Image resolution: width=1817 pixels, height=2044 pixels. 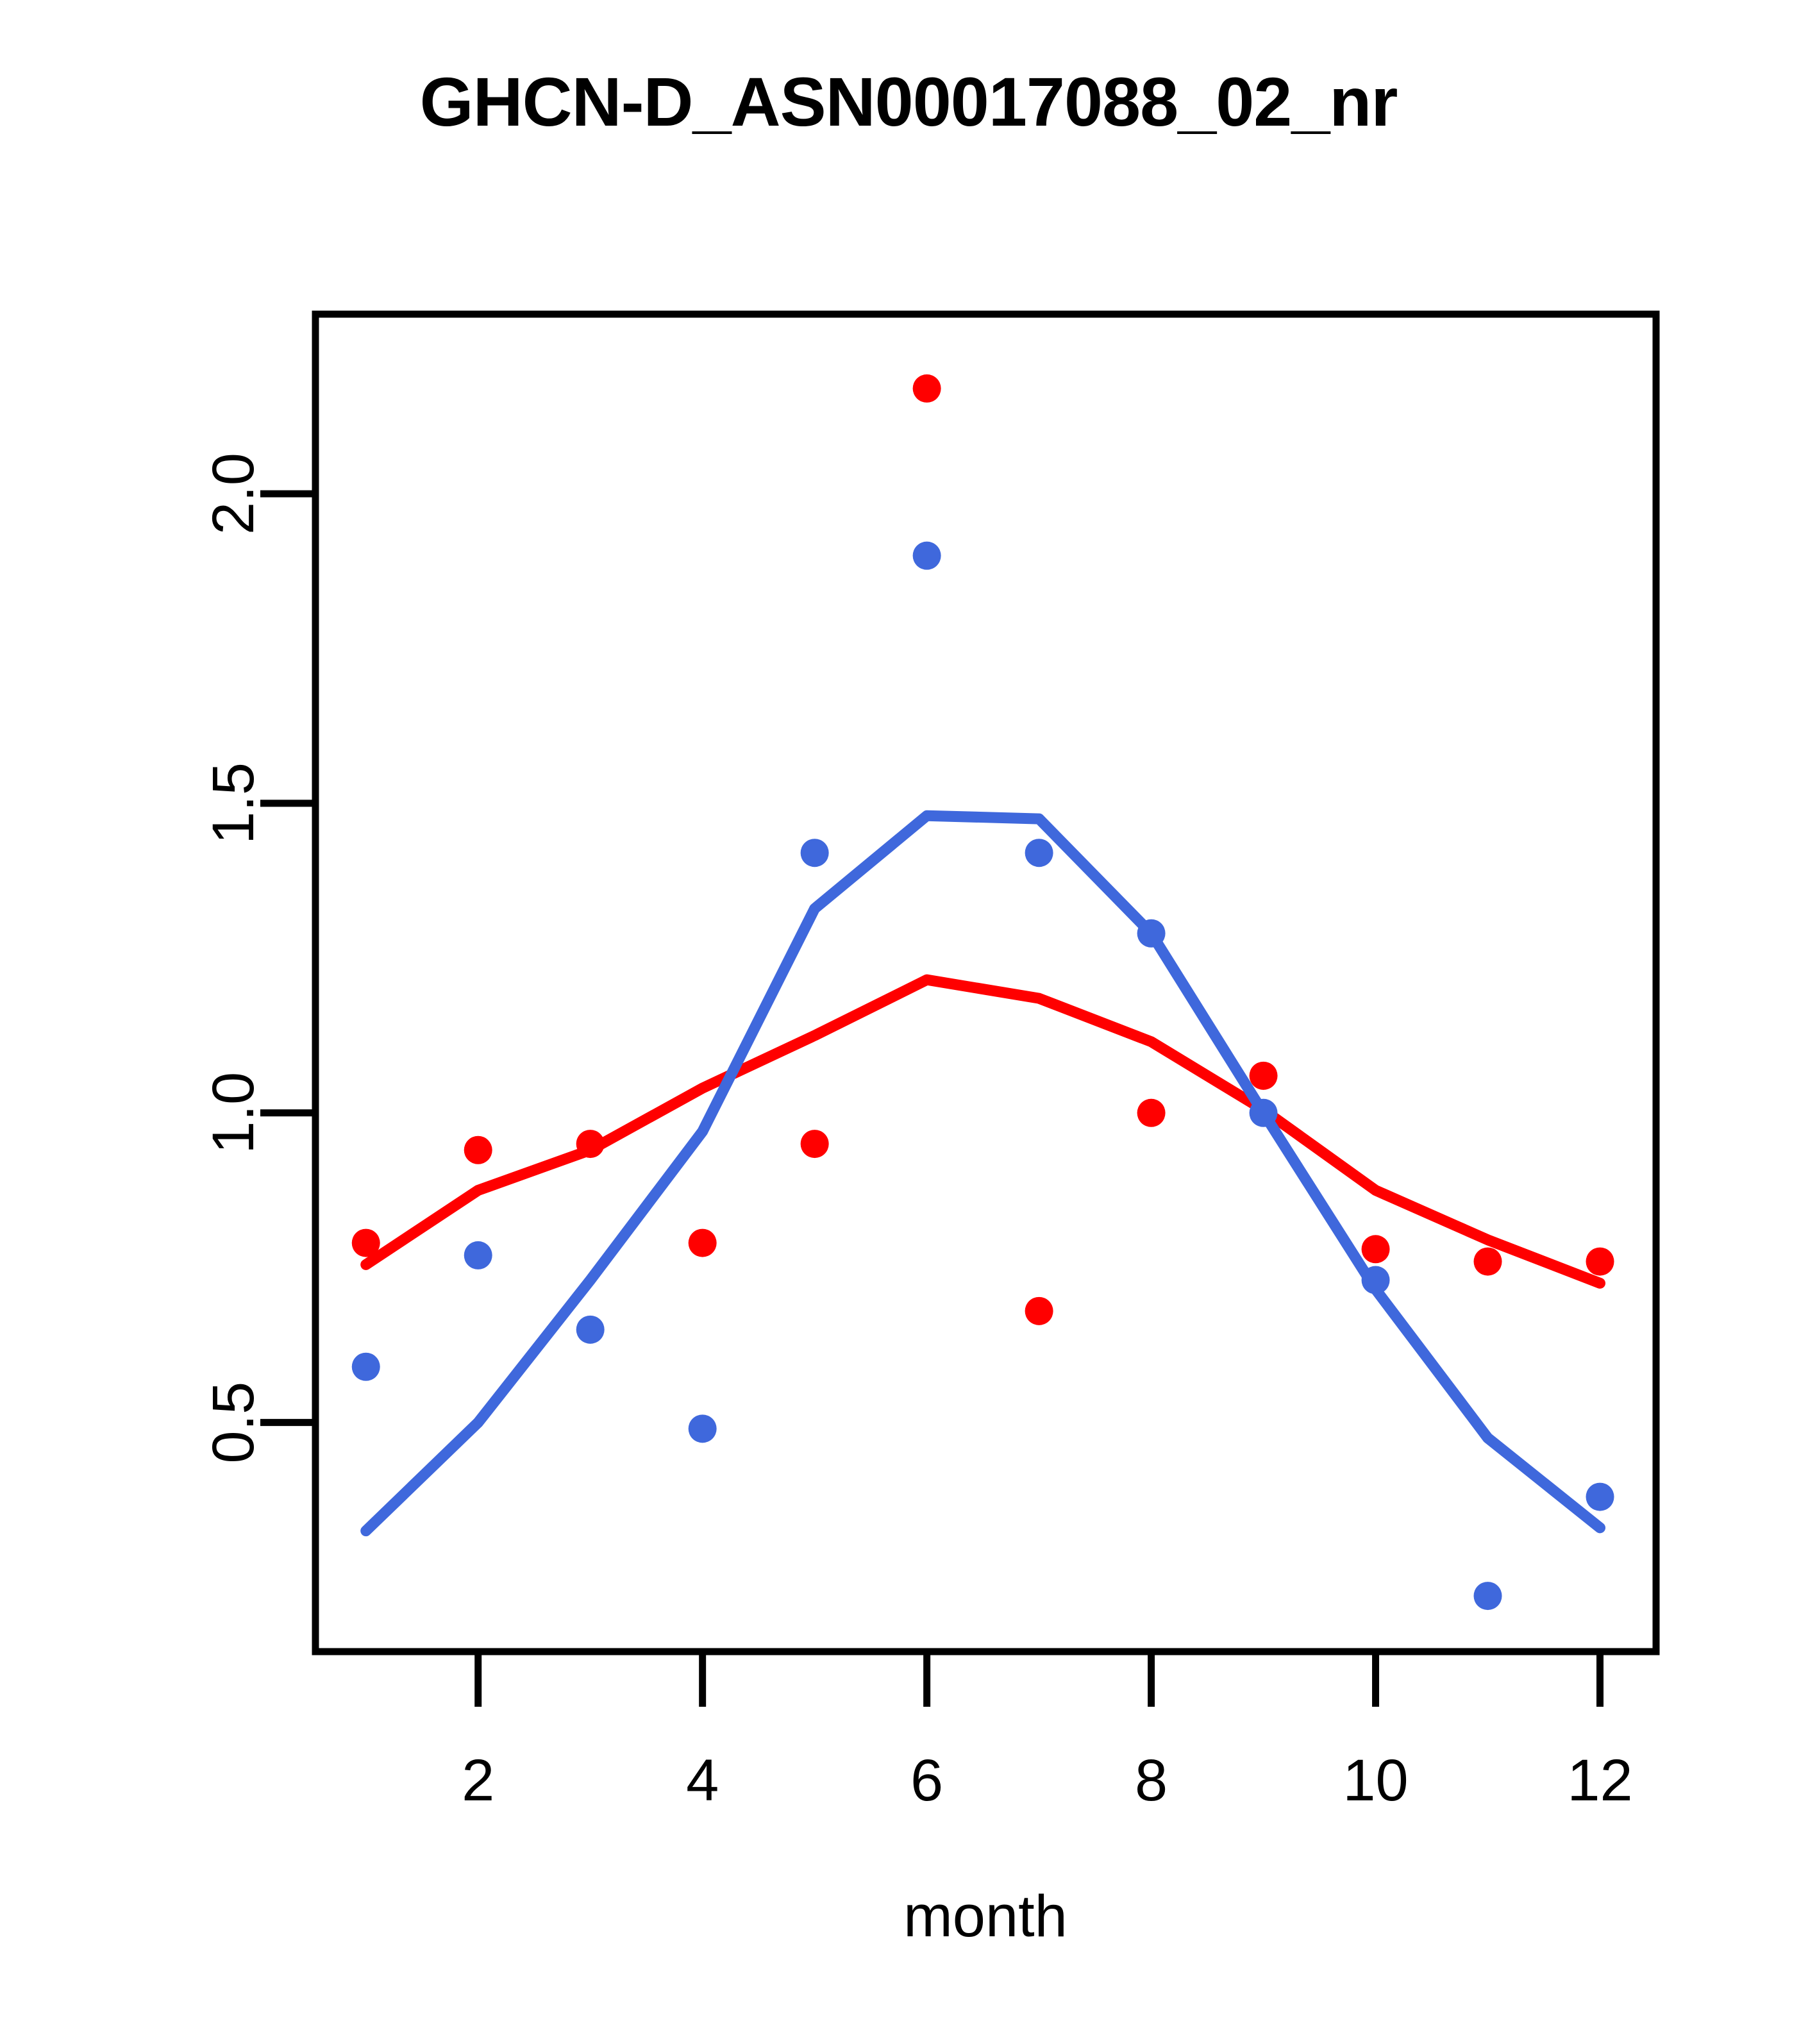 What do you see at coordinates (478, 1780) in the screenshot?
I see `x-tick-label: 2` at bounding box center [478, 1780].